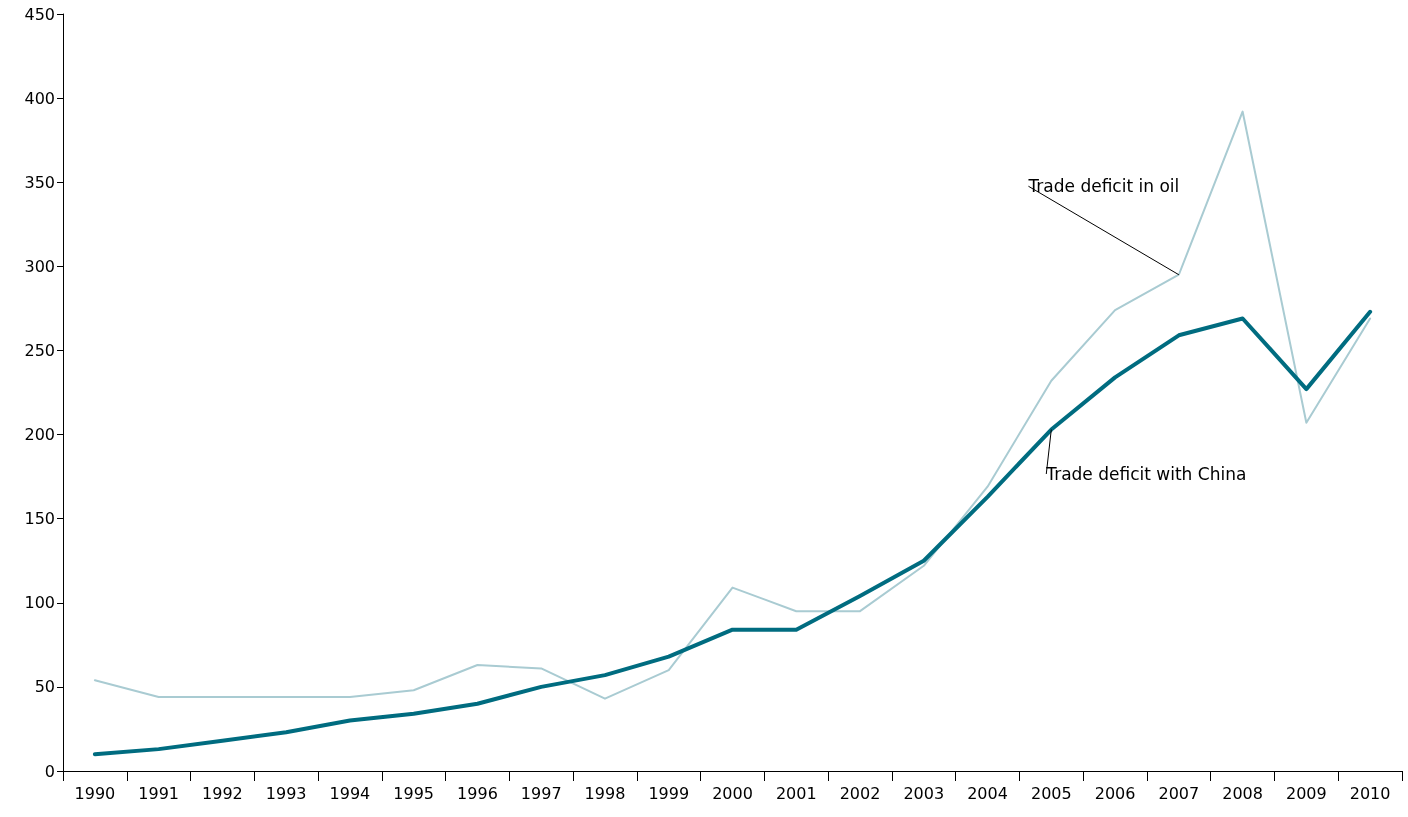  What do you see at coordinates (605, 793) in the screenshot?
I see `x-tick-label: 1998` at bounding box center [605, 793].